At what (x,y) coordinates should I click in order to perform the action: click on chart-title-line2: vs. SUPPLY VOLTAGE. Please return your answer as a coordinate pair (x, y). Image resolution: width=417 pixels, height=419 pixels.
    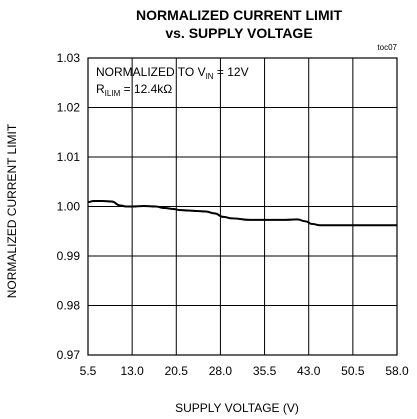
    Looking at the image, I should click on (238, 33).